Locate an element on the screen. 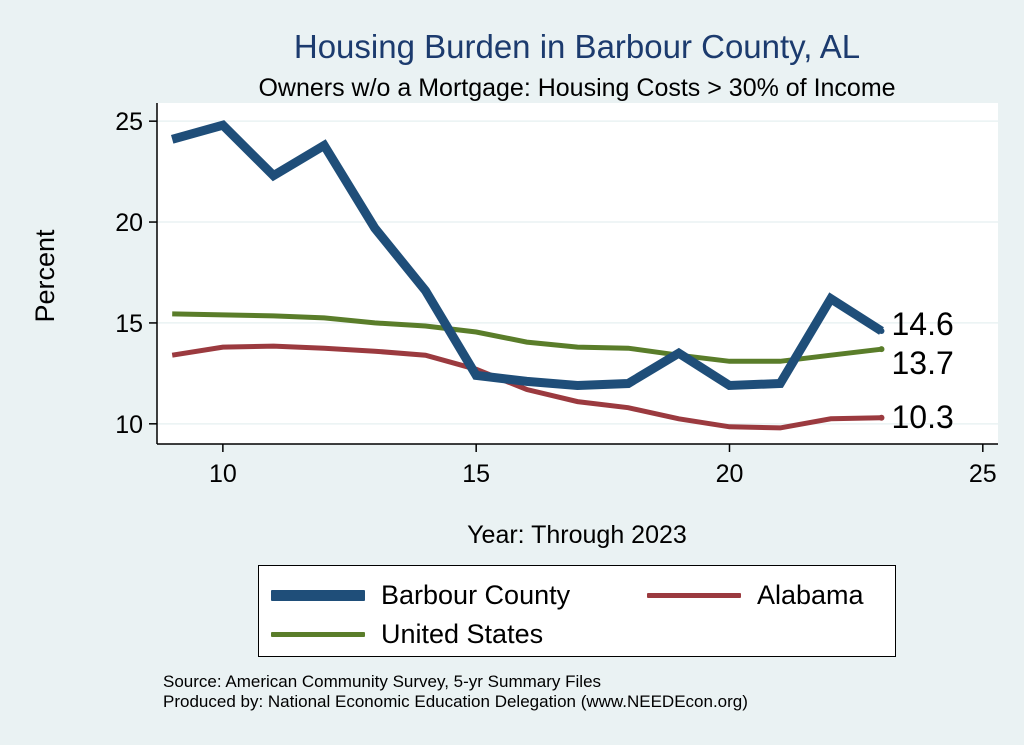 Image resolution: width=1024 pixels, height=745 pixels. x-tick-label: 15 is located at coordinates (476, 474).